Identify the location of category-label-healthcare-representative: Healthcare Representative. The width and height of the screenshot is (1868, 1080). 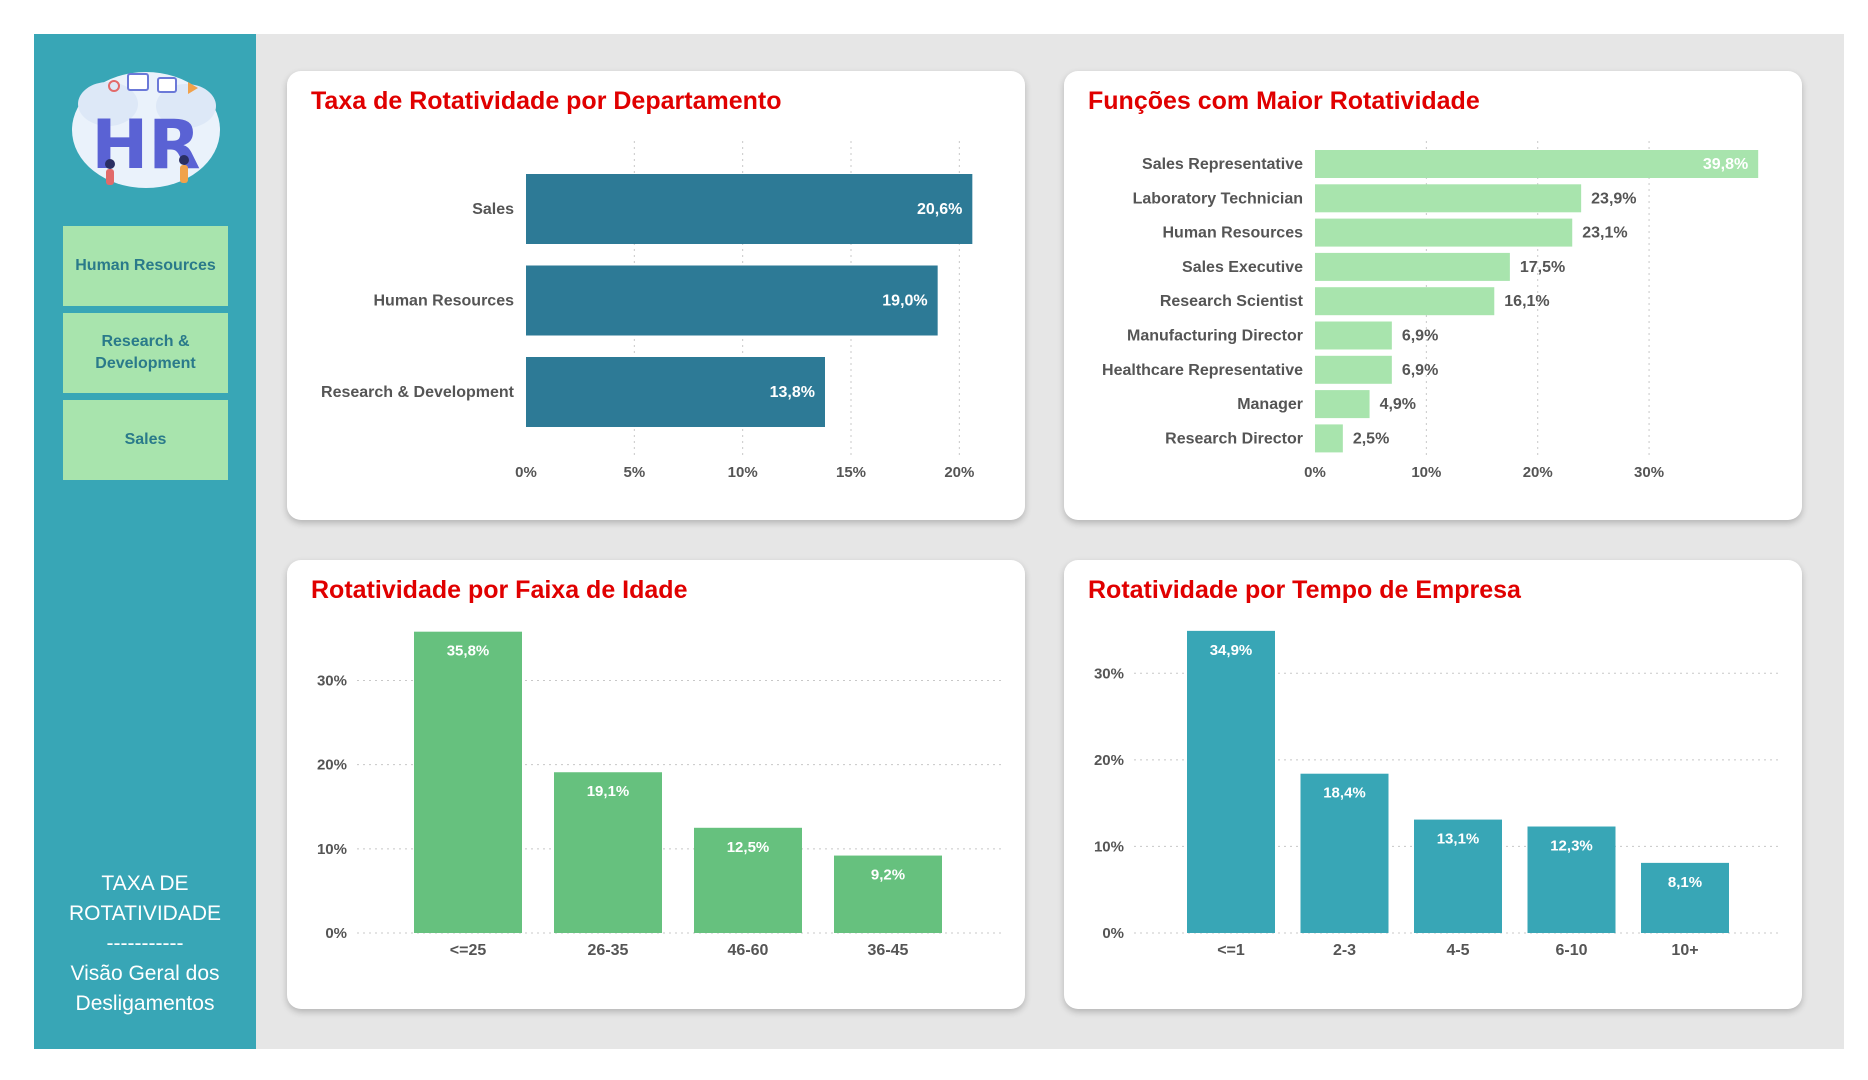
(1202, 370).